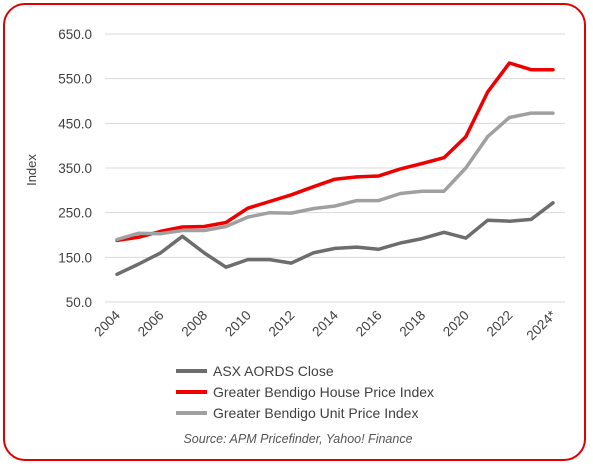 This screenshot has width=593, height=468. I want to click on x-tick-label: 2010, so click(238, 324).